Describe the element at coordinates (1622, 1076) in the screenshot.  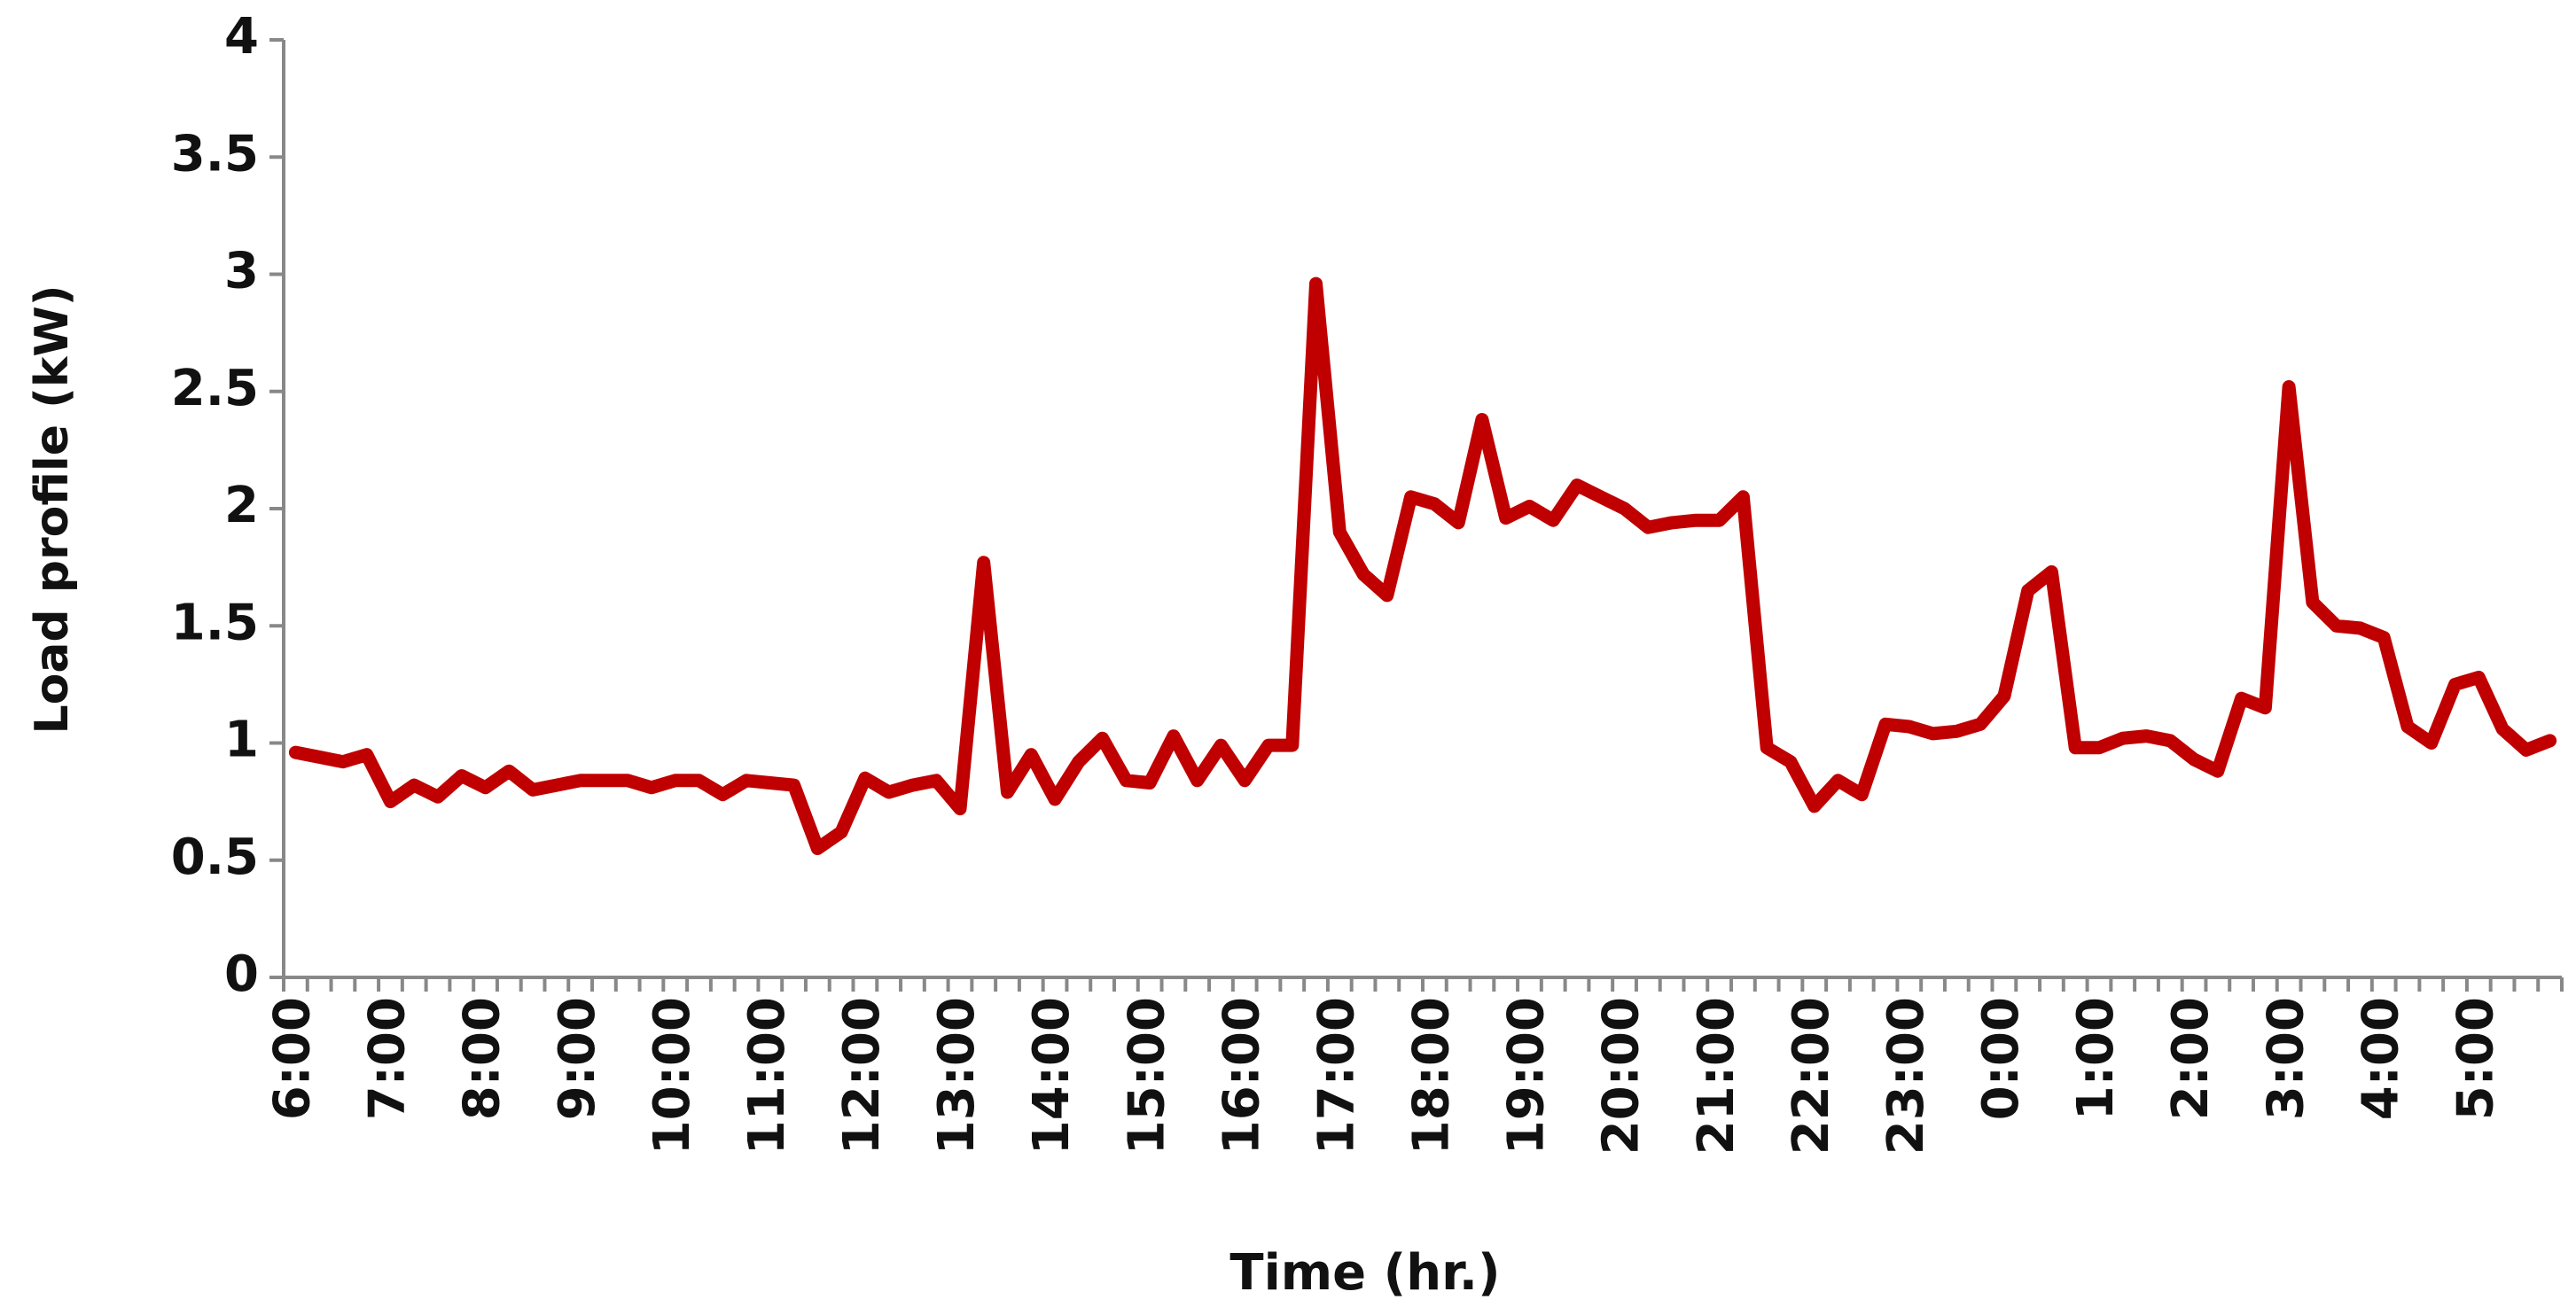
I see `x-tick-label: 20:00` at that location.